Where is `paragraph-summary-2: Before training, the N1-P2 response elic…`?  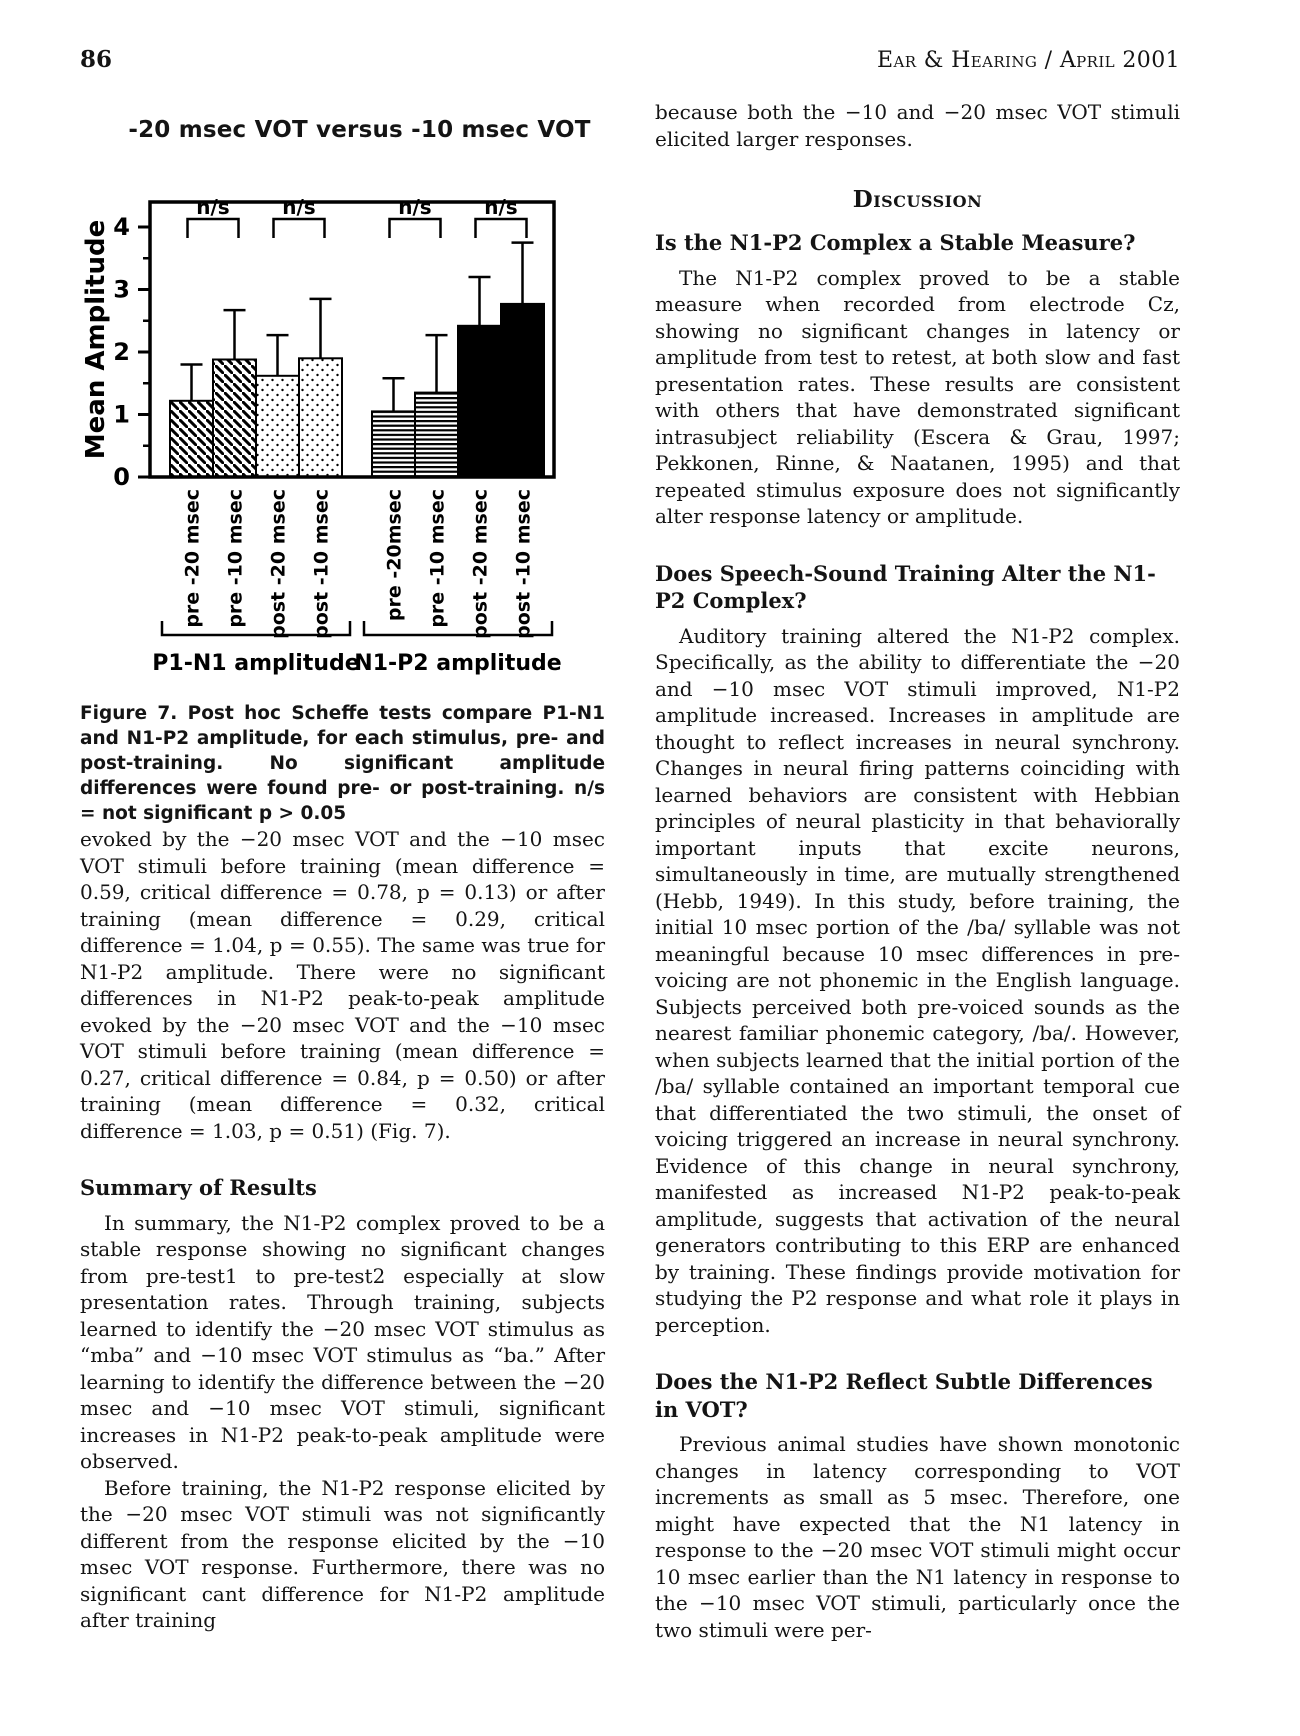 paragraph-summary-2: Before training, the N1-P2 response elic… is located at coordinates (342, 1554).